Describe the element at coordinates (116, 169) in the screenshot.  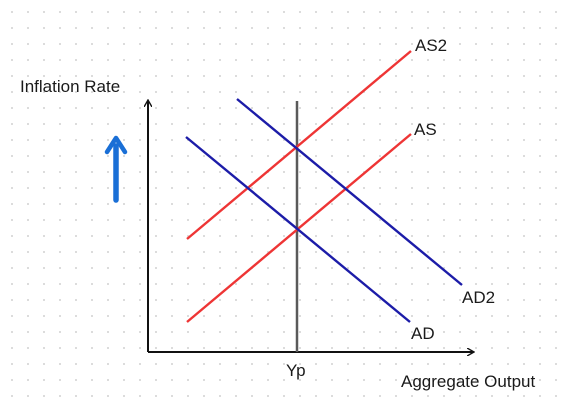
I see `up-arrow-icon` at that location.